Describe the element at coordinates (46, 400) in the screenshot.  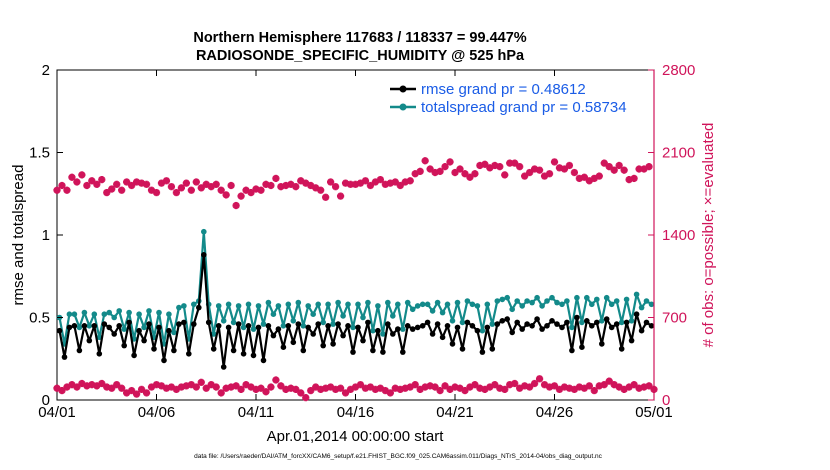
I see `y-tick-label: 0` at that location.